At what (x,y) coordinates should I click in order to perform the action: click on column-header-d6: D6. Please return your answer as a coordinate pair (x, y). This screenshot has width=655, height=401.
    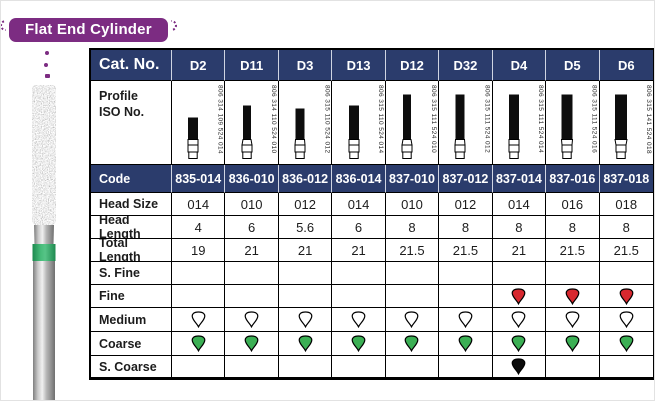
    Looking at the image, I should click on (626, 65).